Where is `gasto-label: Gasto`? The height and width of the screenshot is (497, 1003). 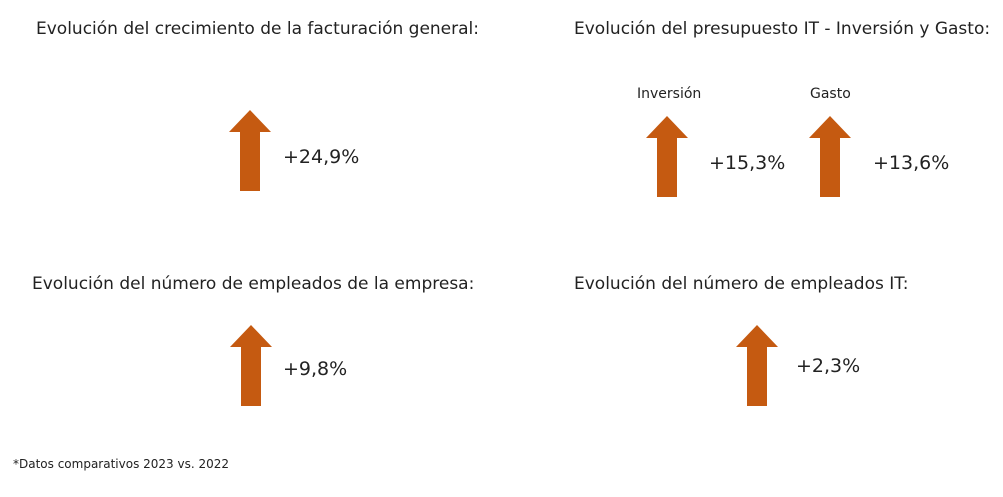 gasto-label: Gasto is located at coordinates (830, 94).